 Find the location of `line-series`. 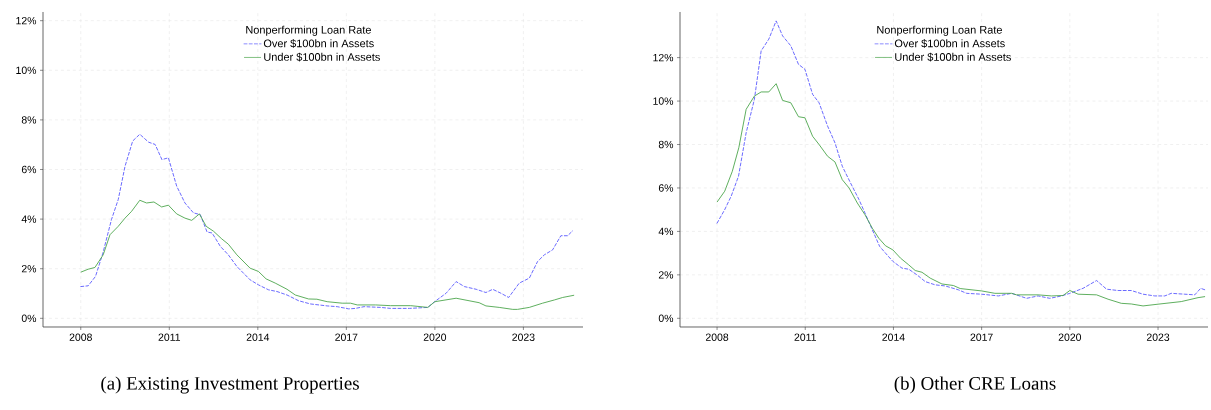

line-series is located at coordinates (327, 254).